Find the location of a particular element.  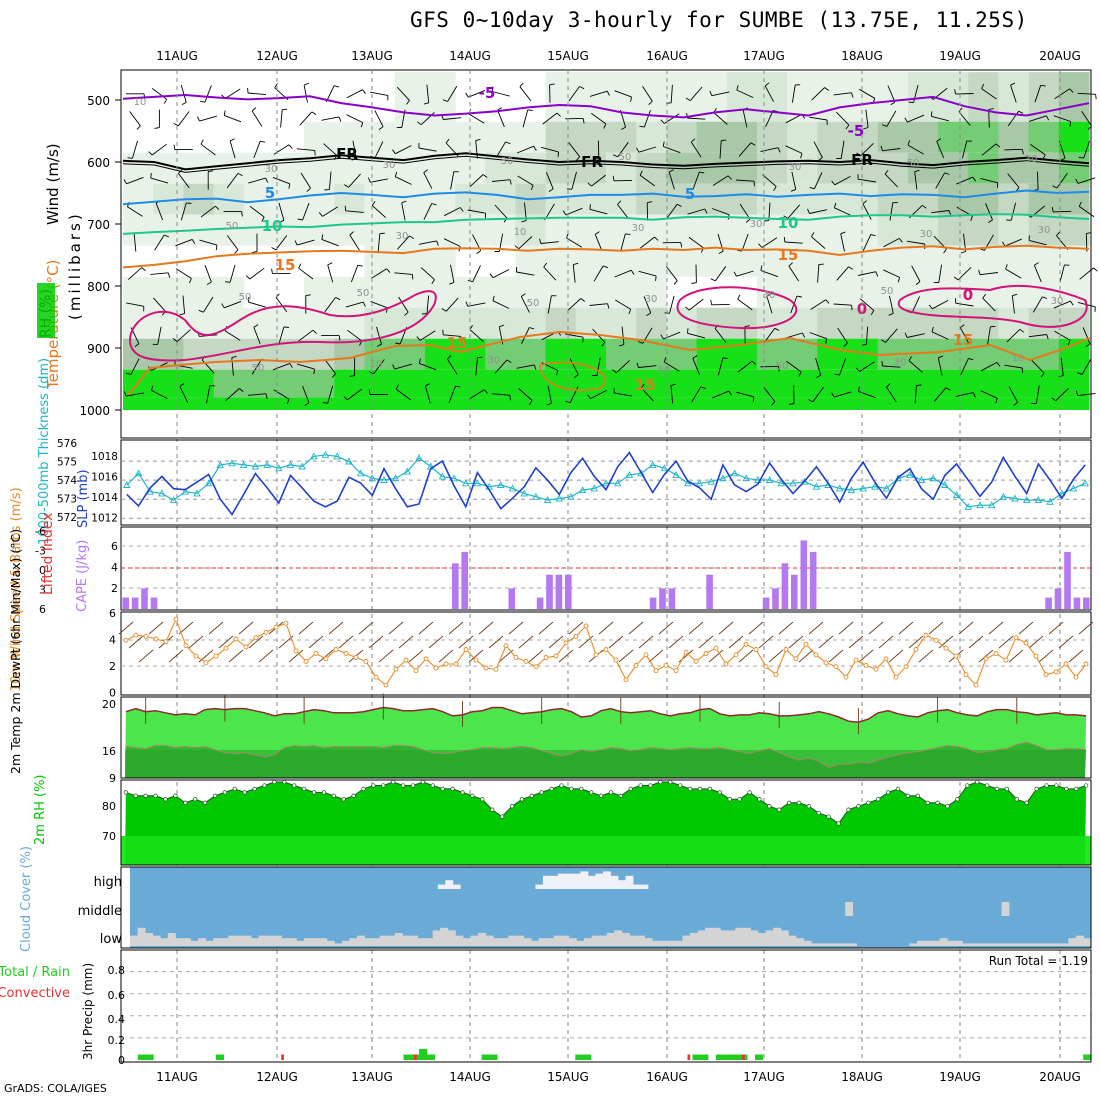

cape-bar is located at coordinates (154, 603).